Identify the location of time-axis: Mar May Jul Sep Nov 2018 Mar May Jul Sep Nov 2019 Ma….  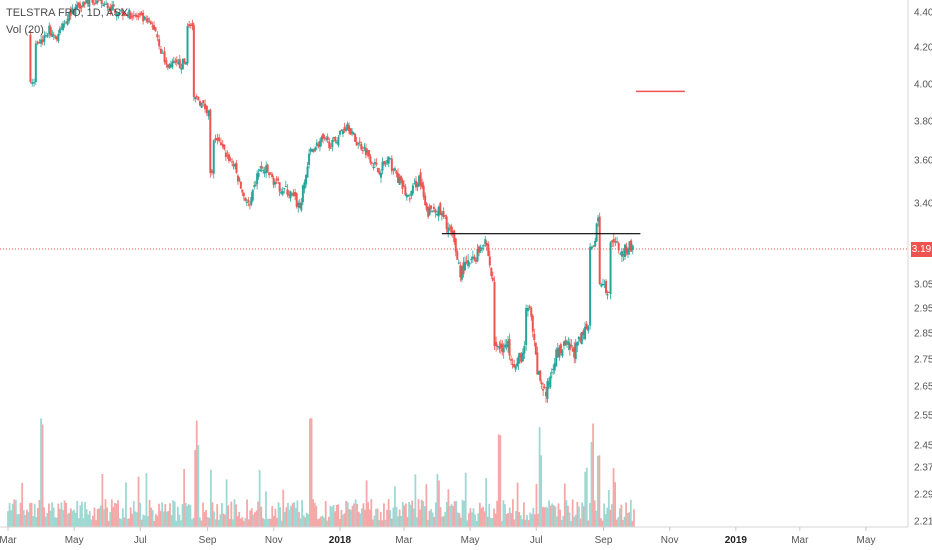
(437, 536).